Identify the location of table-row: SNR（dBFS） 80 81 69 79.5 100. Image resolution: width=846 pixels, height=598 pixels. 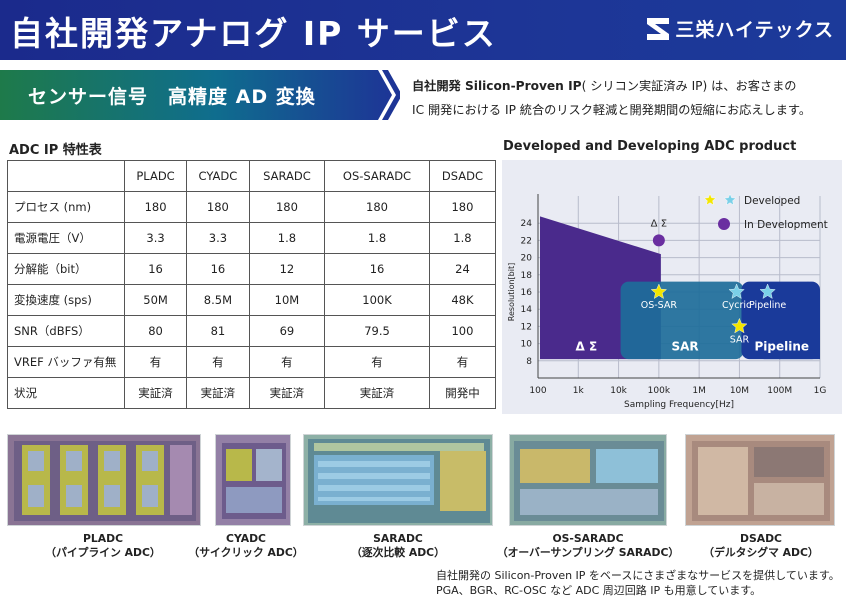
(252, 331).